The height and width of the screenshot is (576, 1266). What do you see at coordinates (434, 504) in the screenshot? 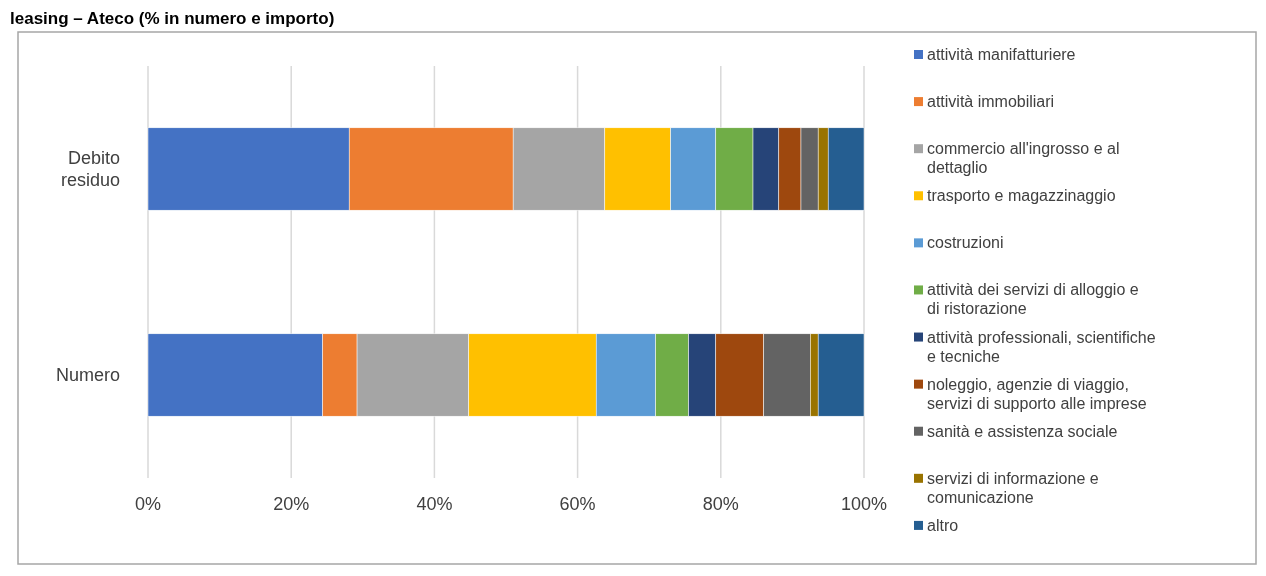
I see `x-tick-label: 40%` at bounding box center [434, 504].